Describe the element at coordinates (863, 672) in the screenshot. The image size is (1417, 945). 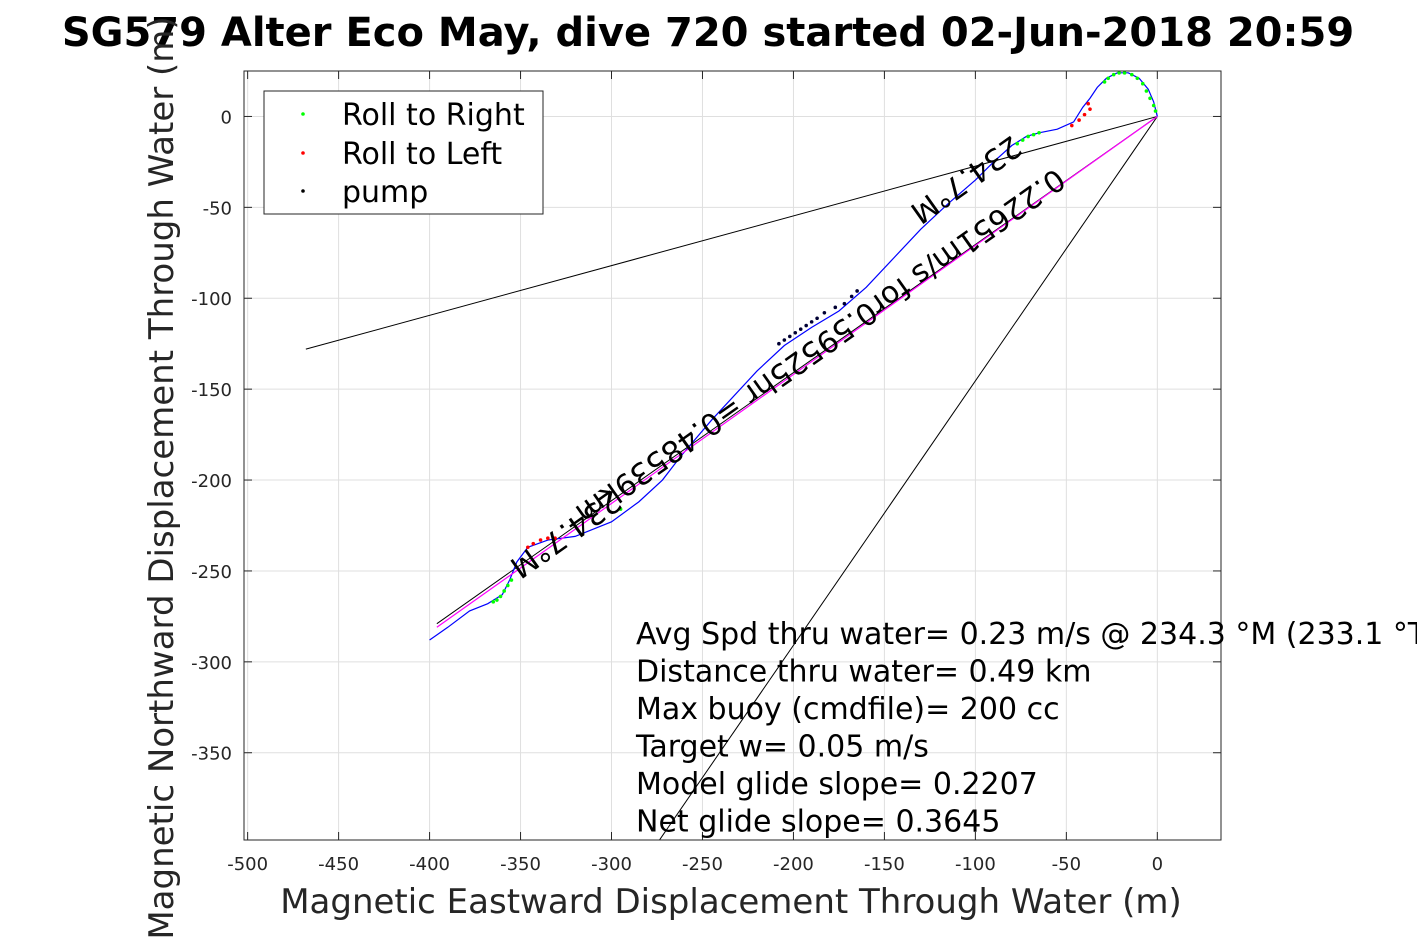
I see `stats-line: Distance thru water= 0.49 km` at that location.